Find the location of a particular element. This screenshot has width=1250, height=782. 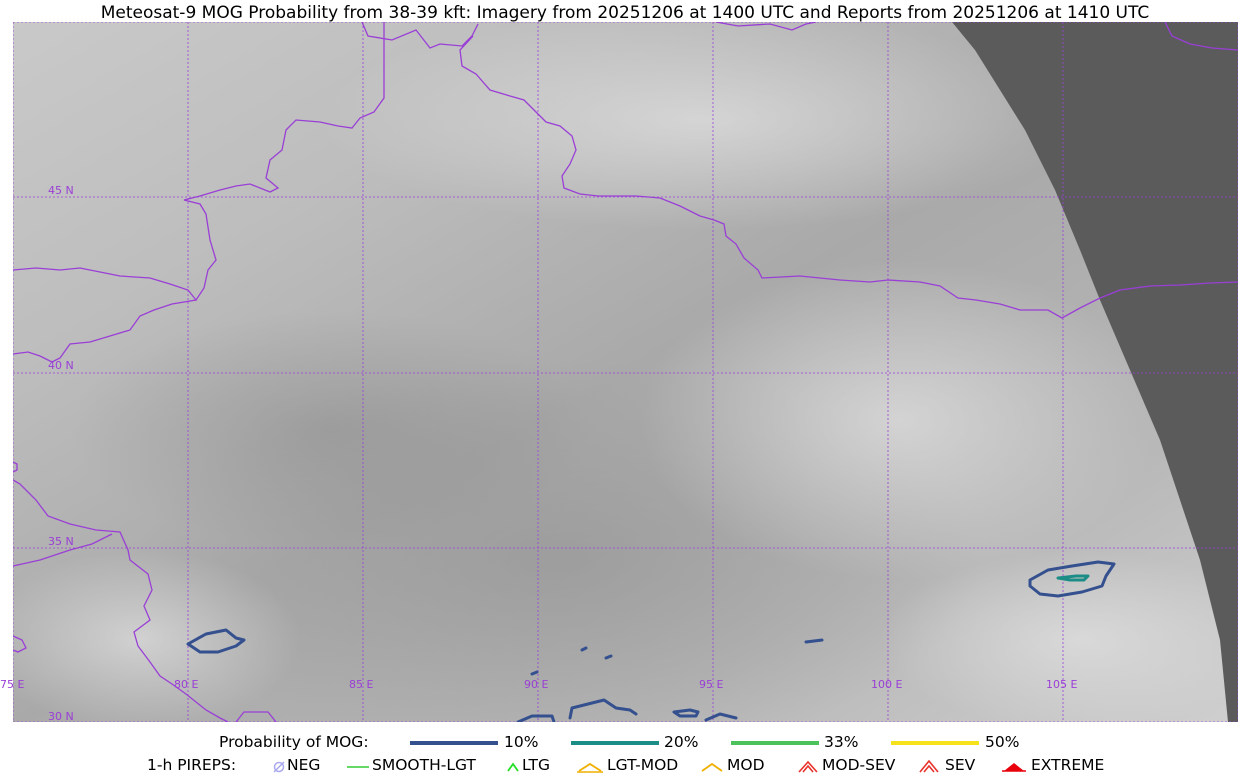

legend-swatch-33pct is located at coordinates (775, 743).